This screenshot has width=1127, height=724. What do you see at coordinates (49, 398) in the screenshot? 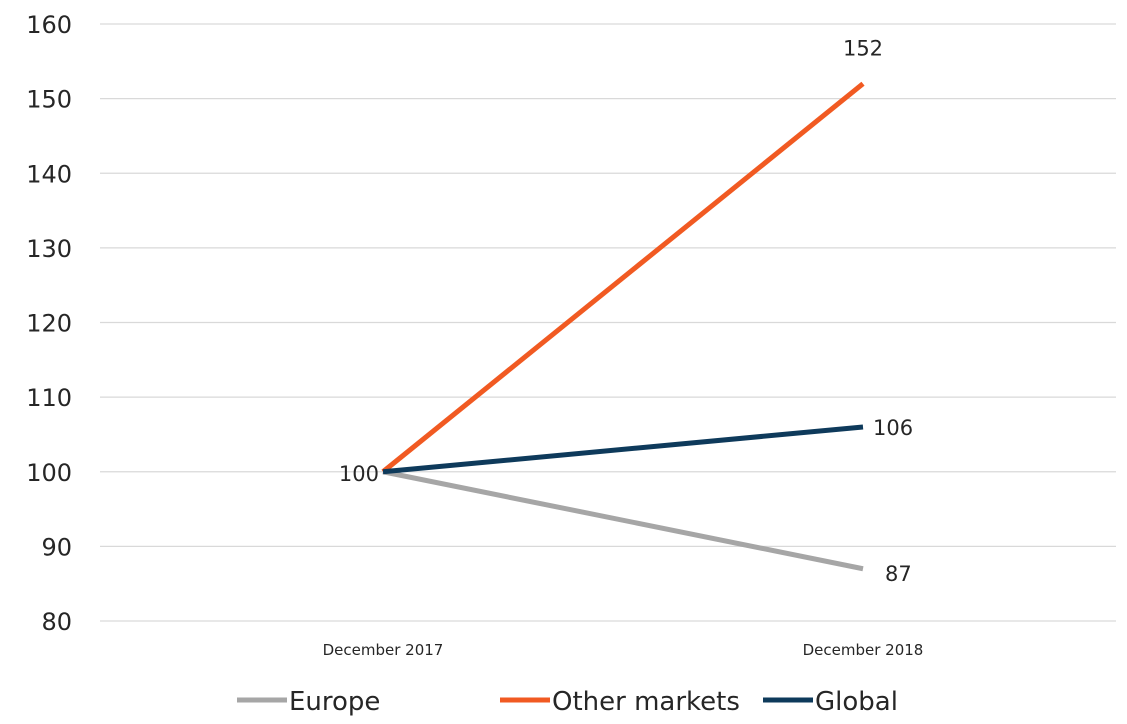
I see `y-tick-label: 110` at bounding box center [49, 398].